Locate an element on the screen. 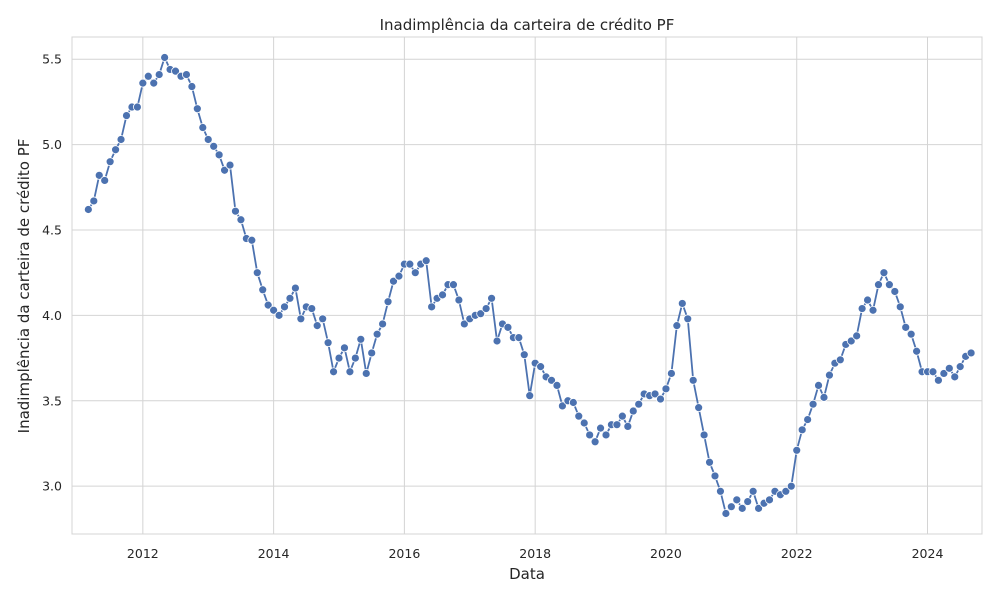  x-tick-label: 2012 is located at coordinates (143, 553).